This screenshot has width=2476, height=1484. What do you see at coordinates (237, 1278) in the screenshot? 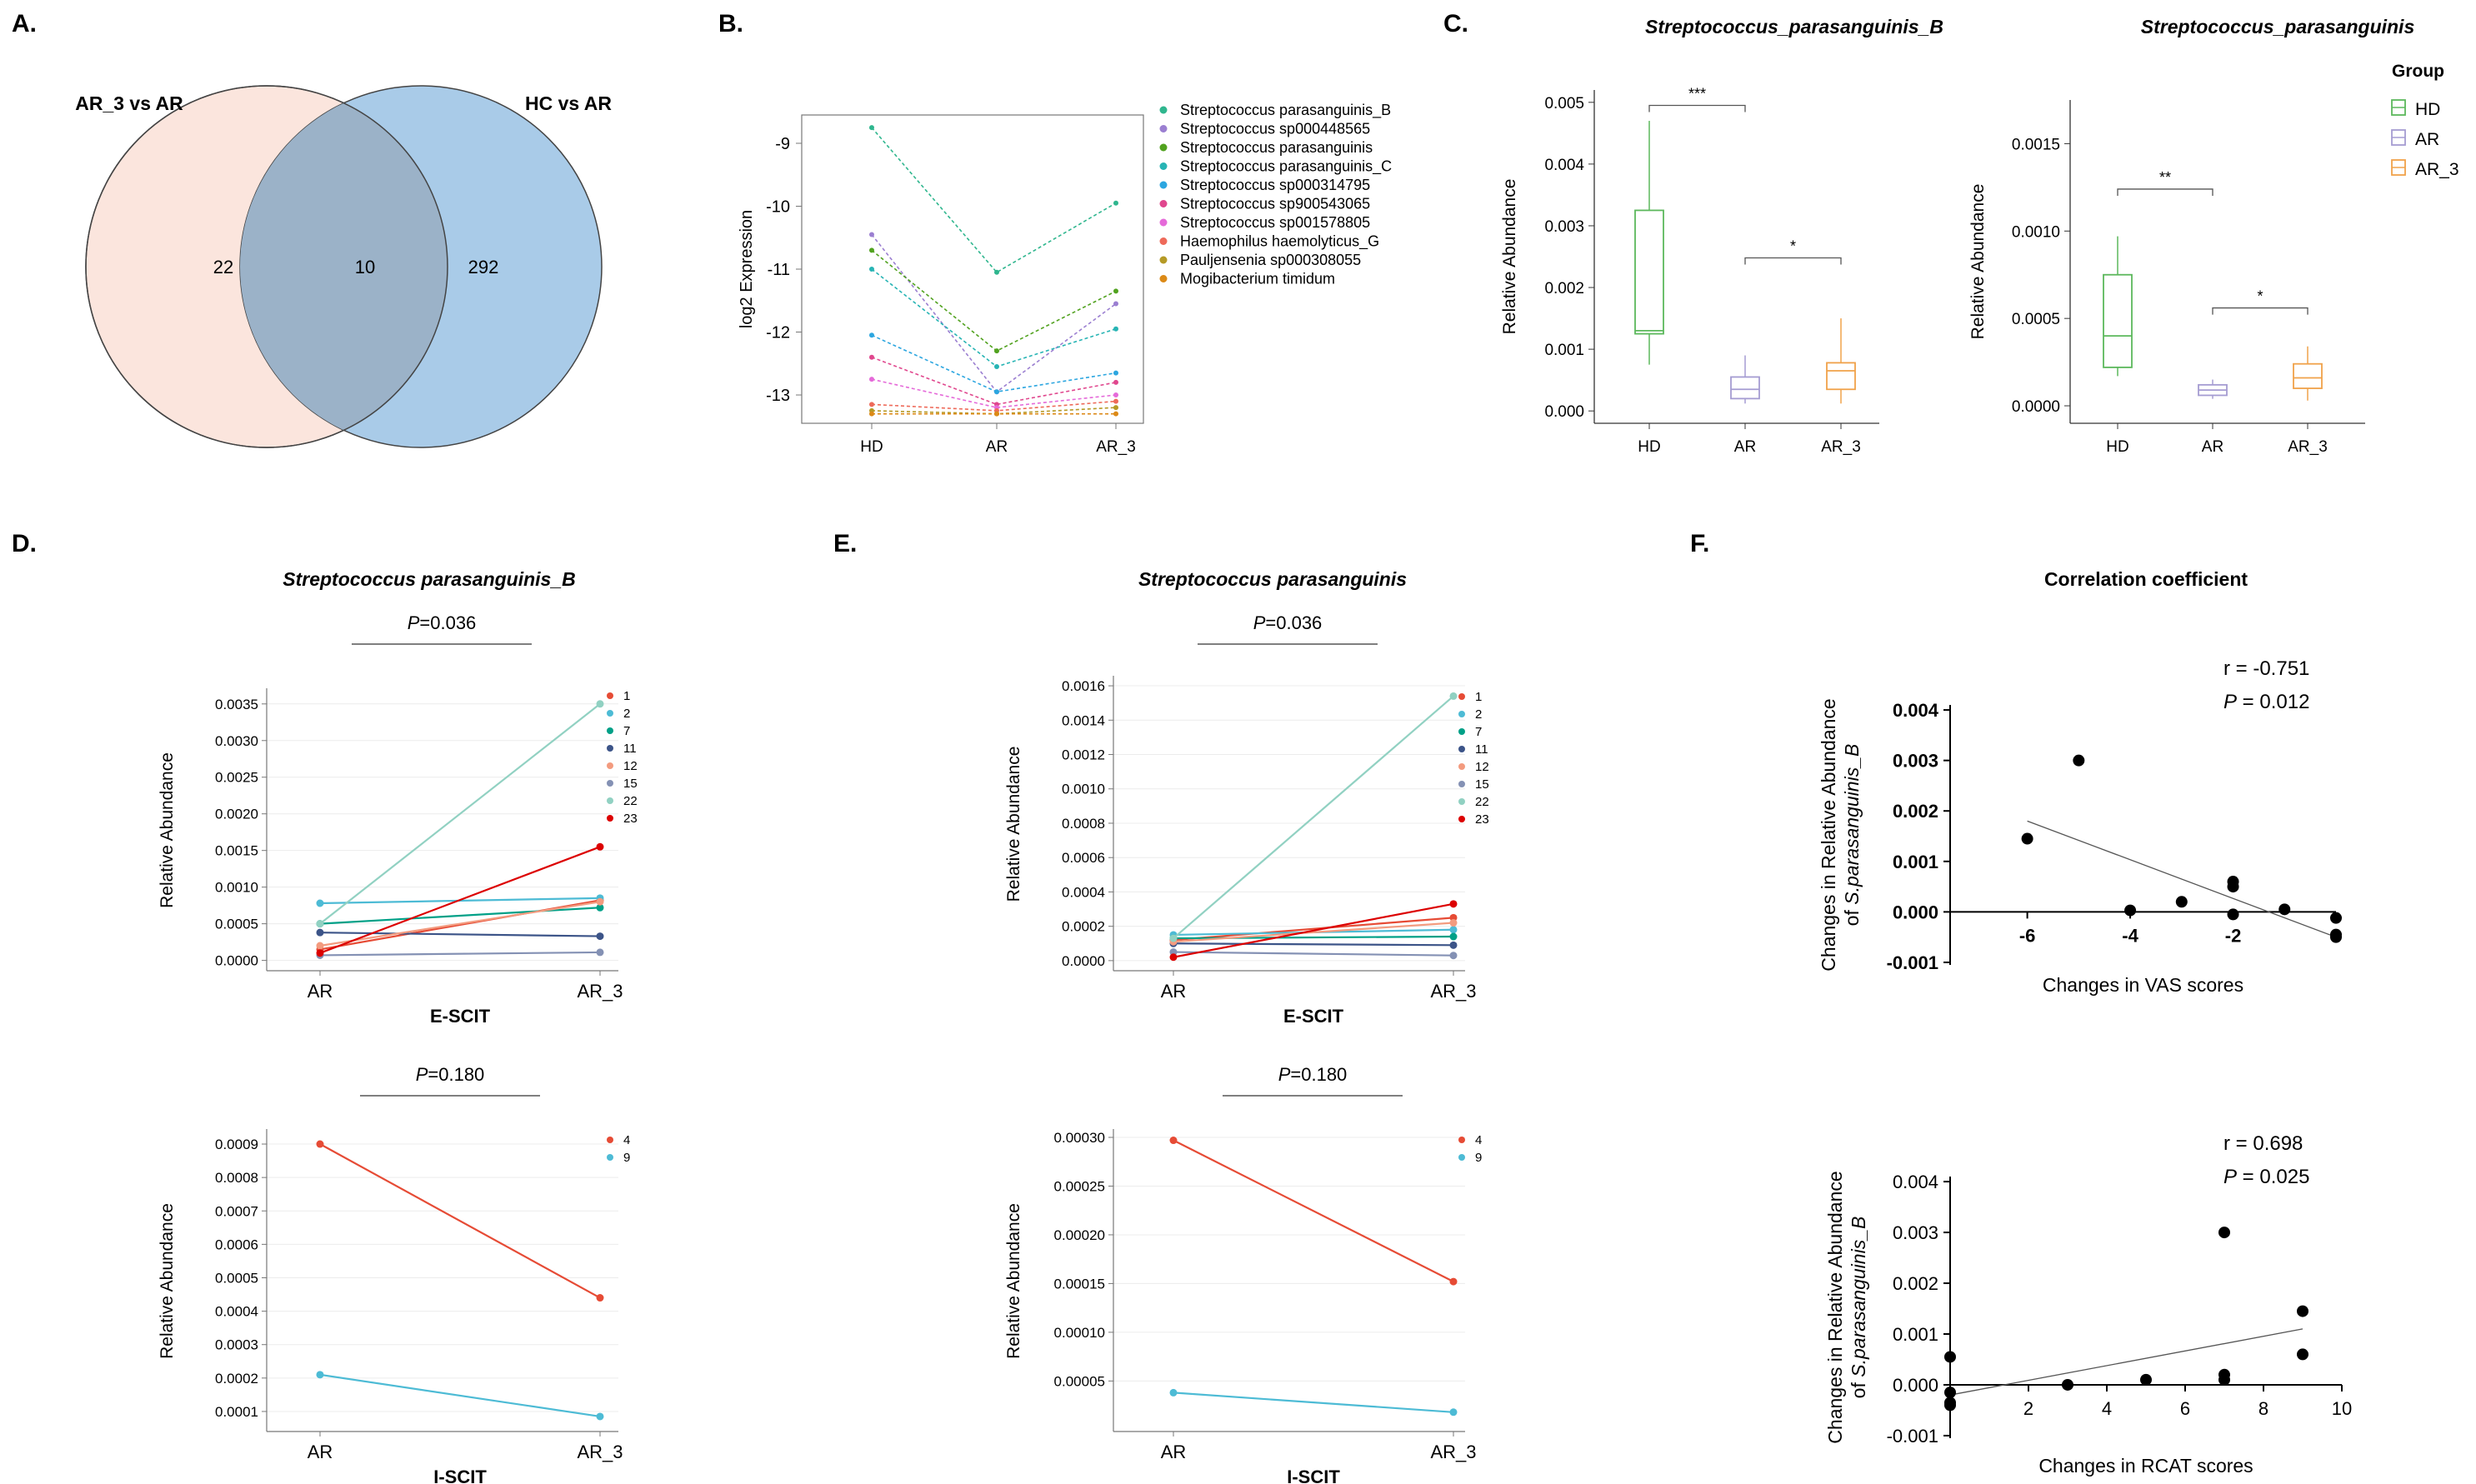
I see `y-tick-label: 0.0005` at bounding box center [237, 1278].